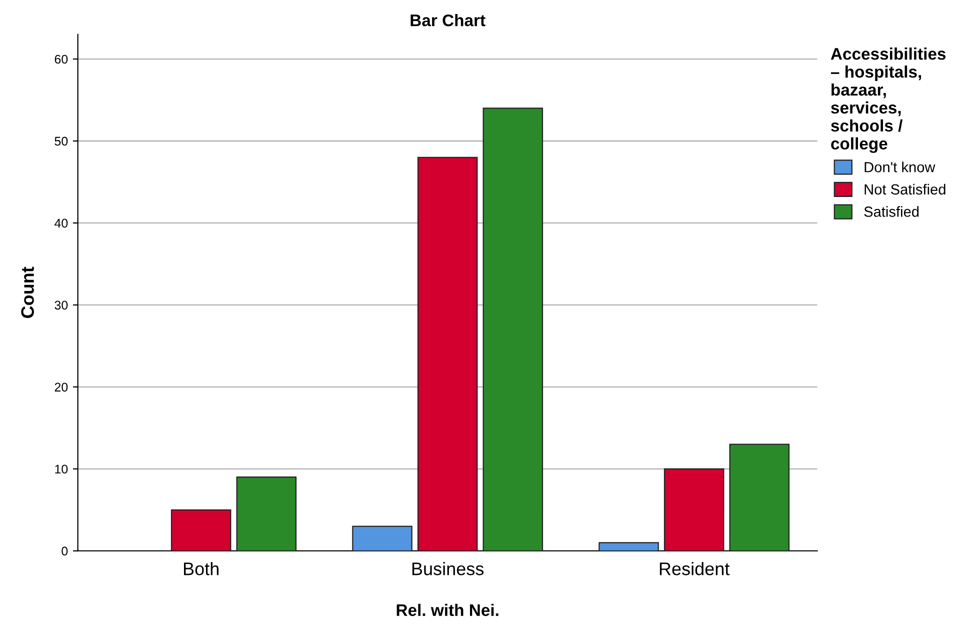  I want to click on y-tick-label: 40, so click(61, 223).